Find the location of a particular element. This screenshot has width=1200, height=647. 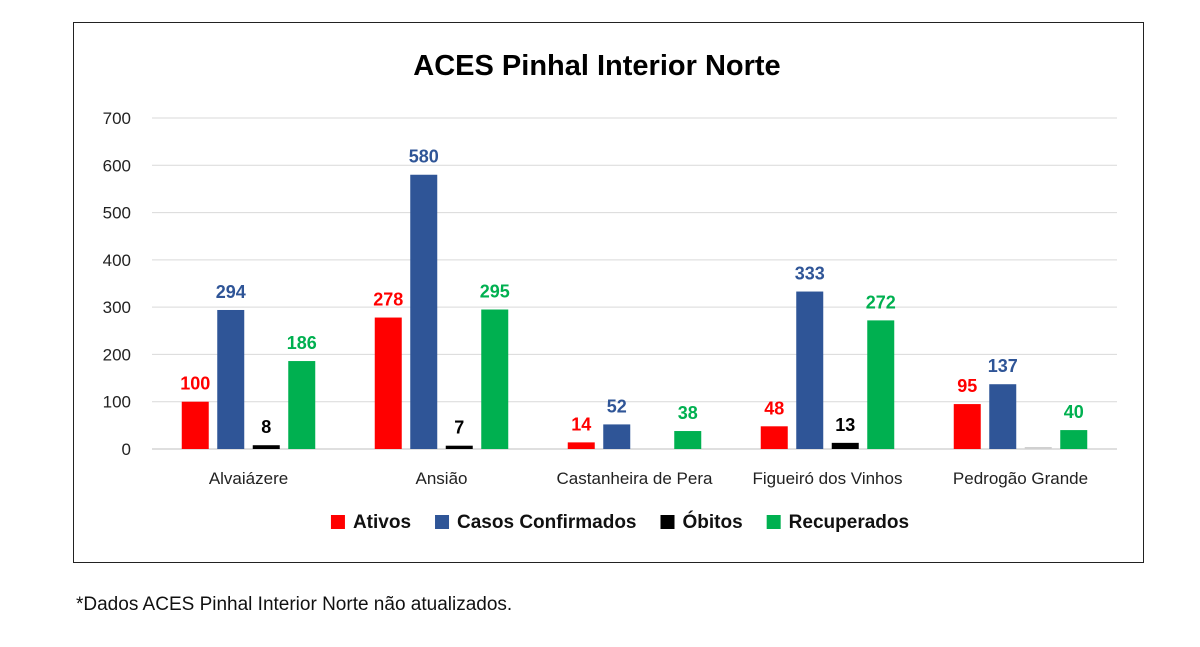

data-label: 294 is located at coordinates (231, 292).